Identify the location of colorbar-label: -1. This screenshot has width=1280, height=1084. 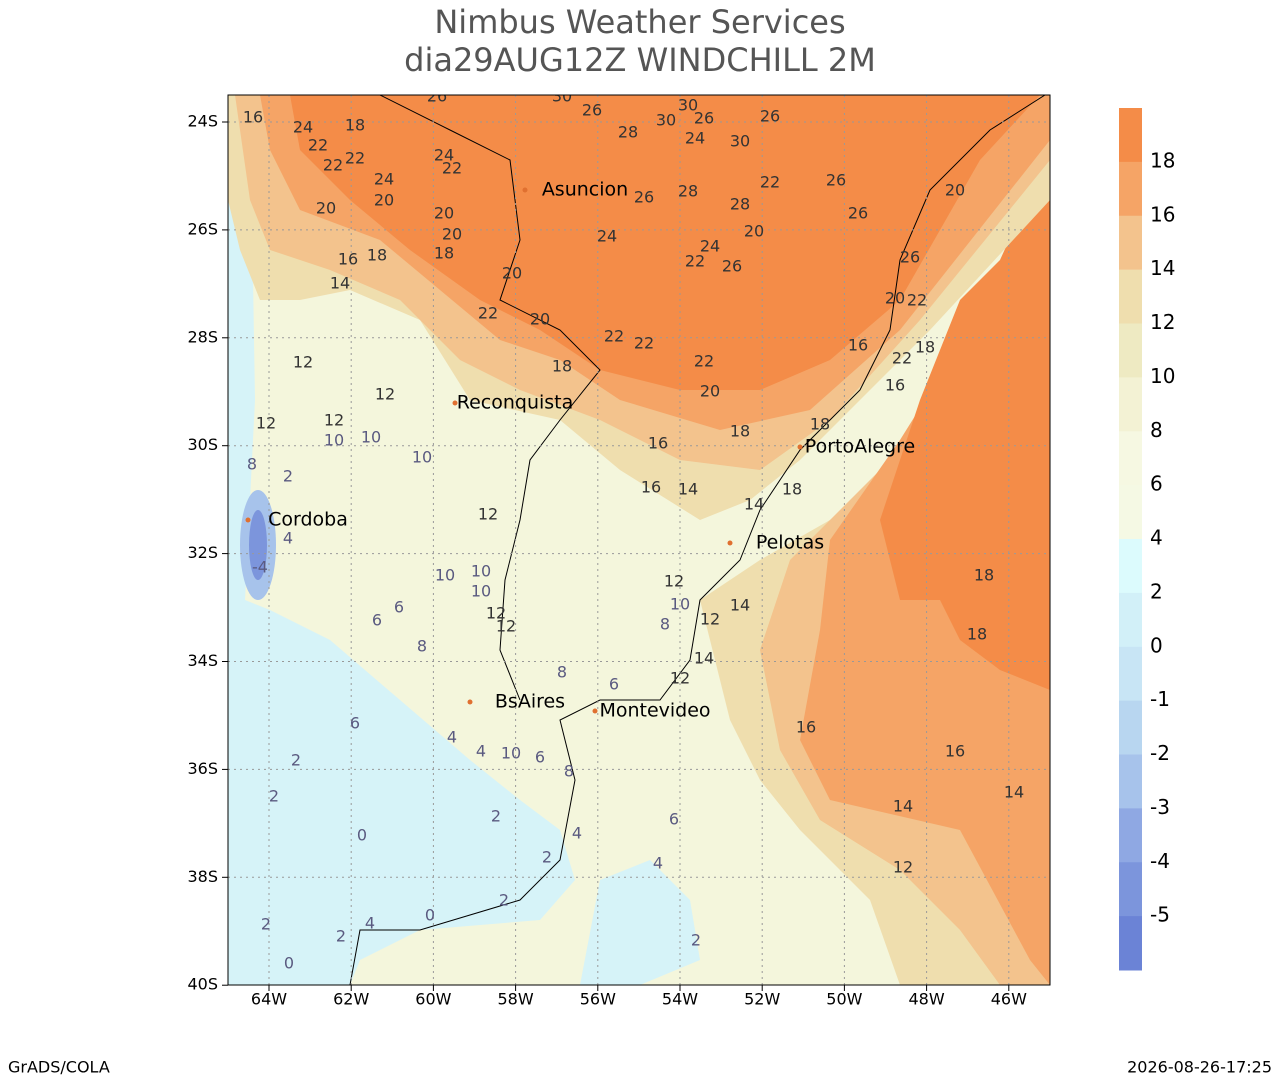
(1160, 699).